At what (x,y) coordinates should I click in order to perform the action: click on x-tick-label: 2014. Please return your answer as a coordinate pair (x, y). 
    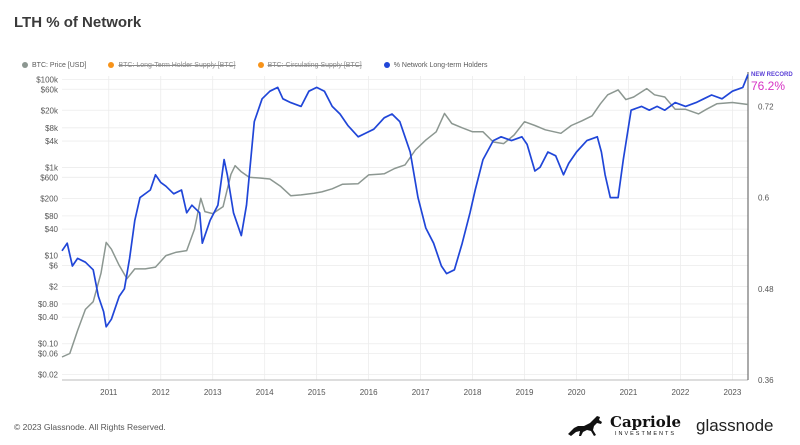
    Looking at the image, I should click on (265, 392).